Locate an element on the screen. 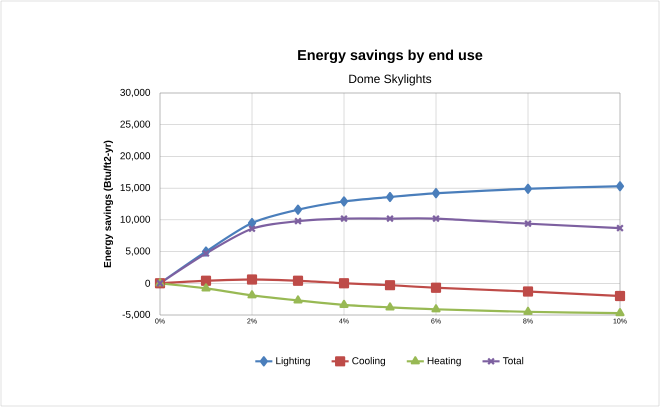 Image resolution: width=660 pixels, height=407 pixels. y-tick-label: 5,000 is located at coordinates (138, 251).